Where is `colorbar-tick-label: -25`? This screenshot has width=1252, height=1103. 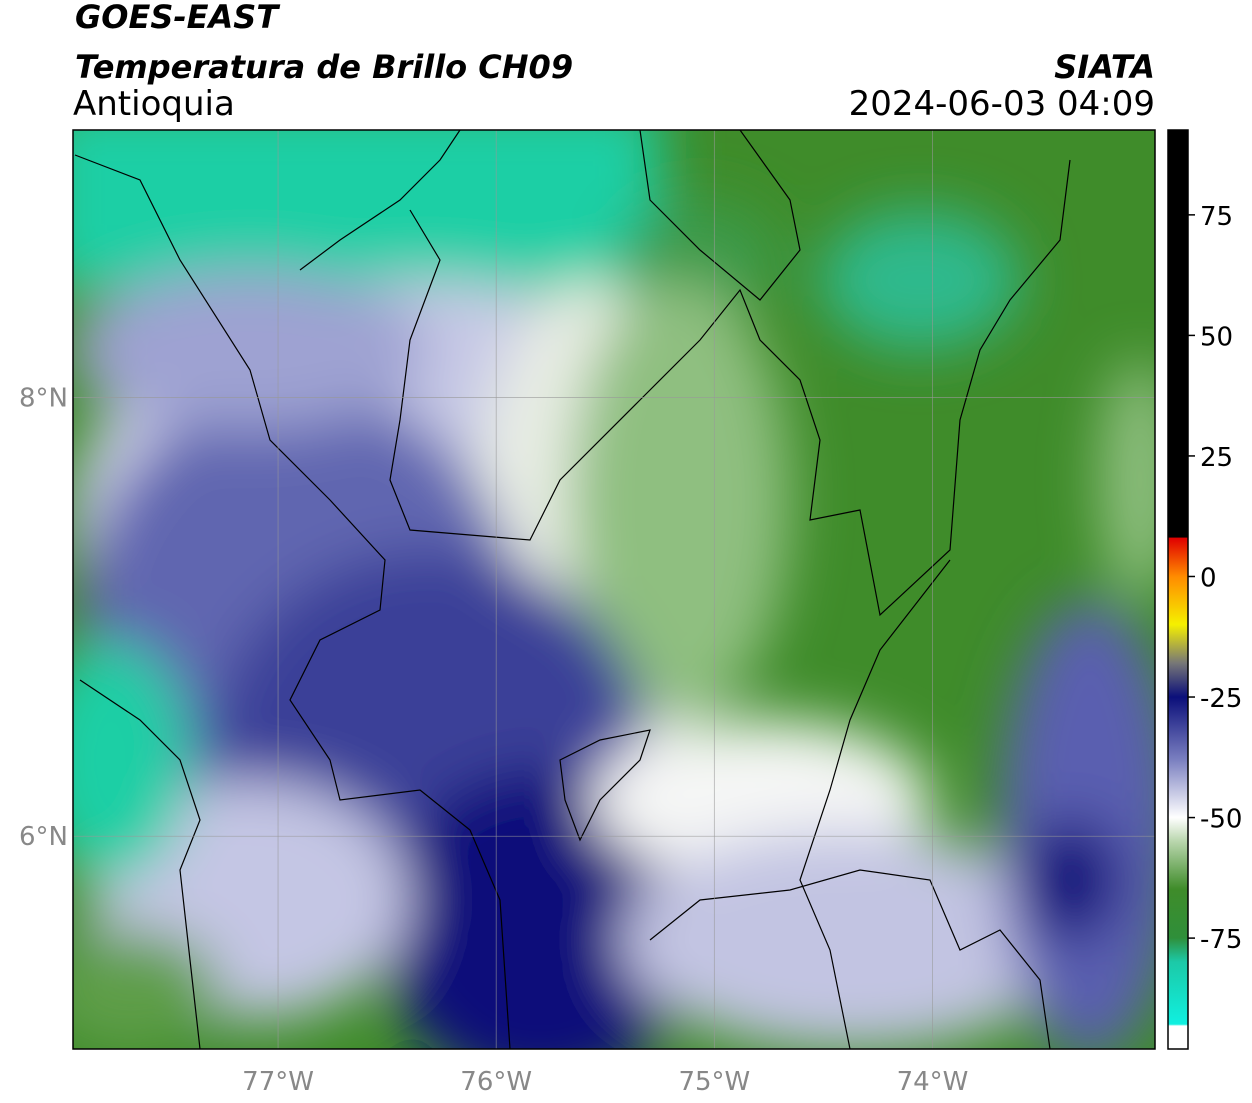
colorbar-tick-label: -25 is located at coordinates (1221, 699).